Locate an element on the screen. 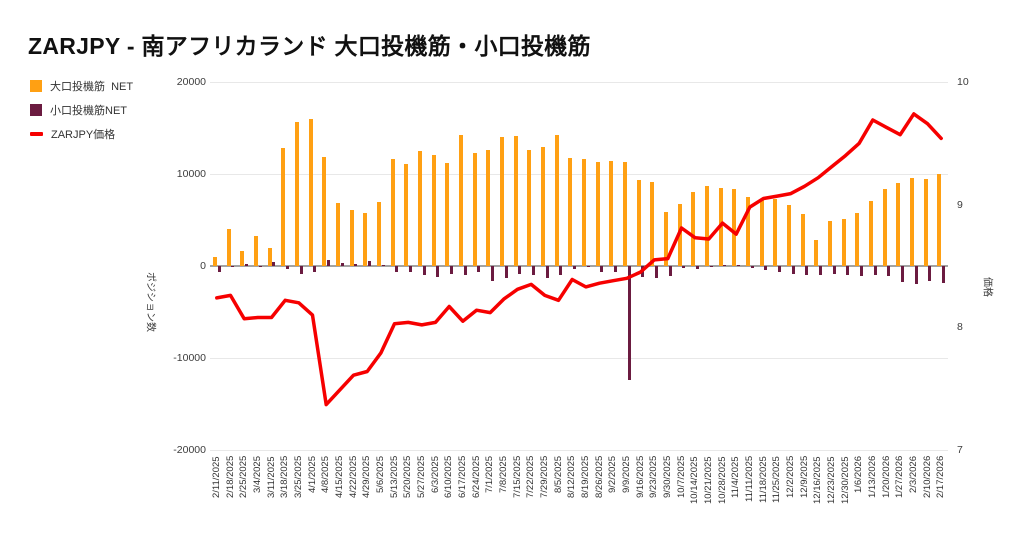 Image resolution: width=1024 pixels, height=534 pixels. x-axis-label: 5/20/2025 is located at coordinates (408, 477).